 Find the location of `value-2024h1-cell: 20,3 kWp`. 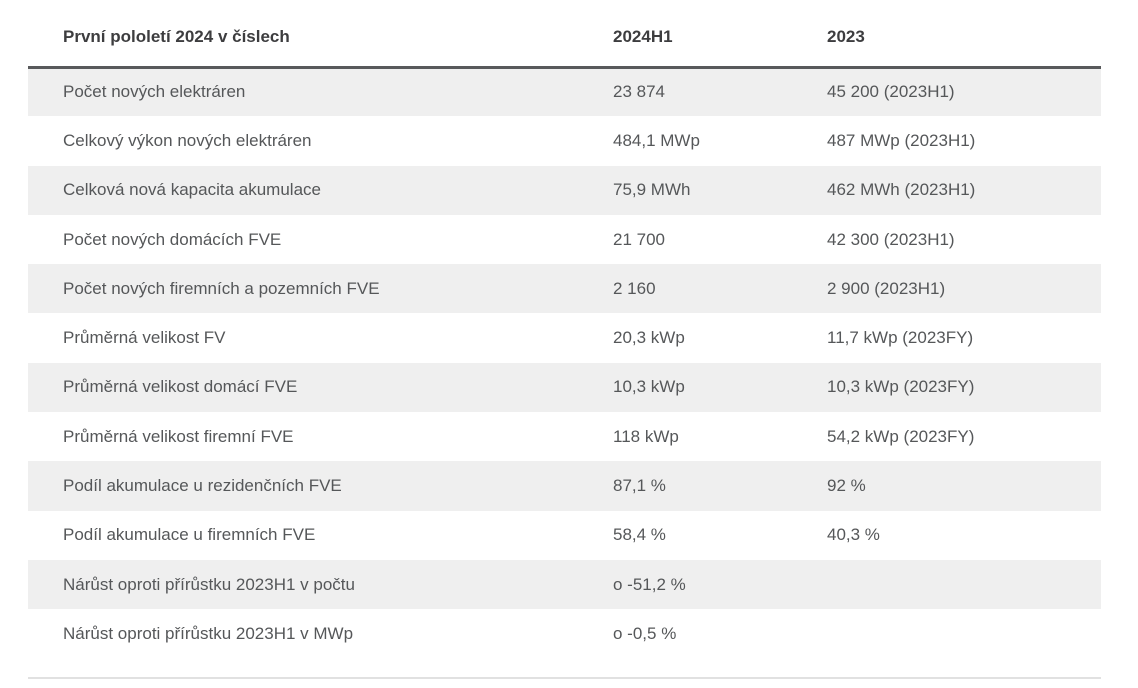

value-2024h1-cell: 20,3 kWp is located at coordinates (649, 338).